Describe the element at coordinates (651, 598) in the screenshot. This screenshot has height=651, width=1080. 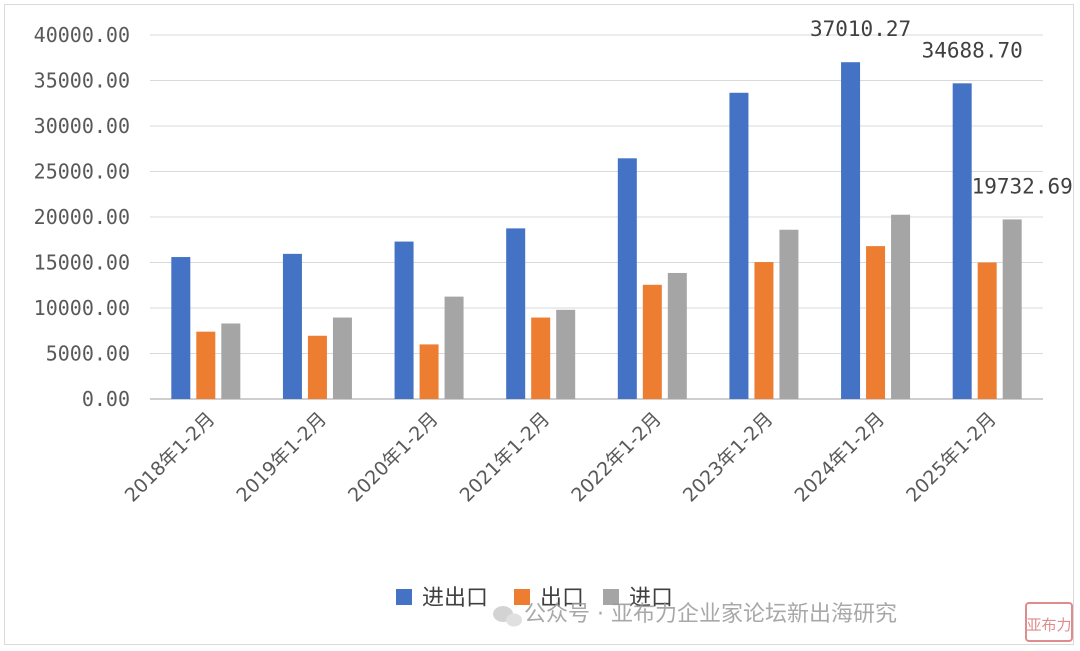
I see `legend-label: 进口` at that location.